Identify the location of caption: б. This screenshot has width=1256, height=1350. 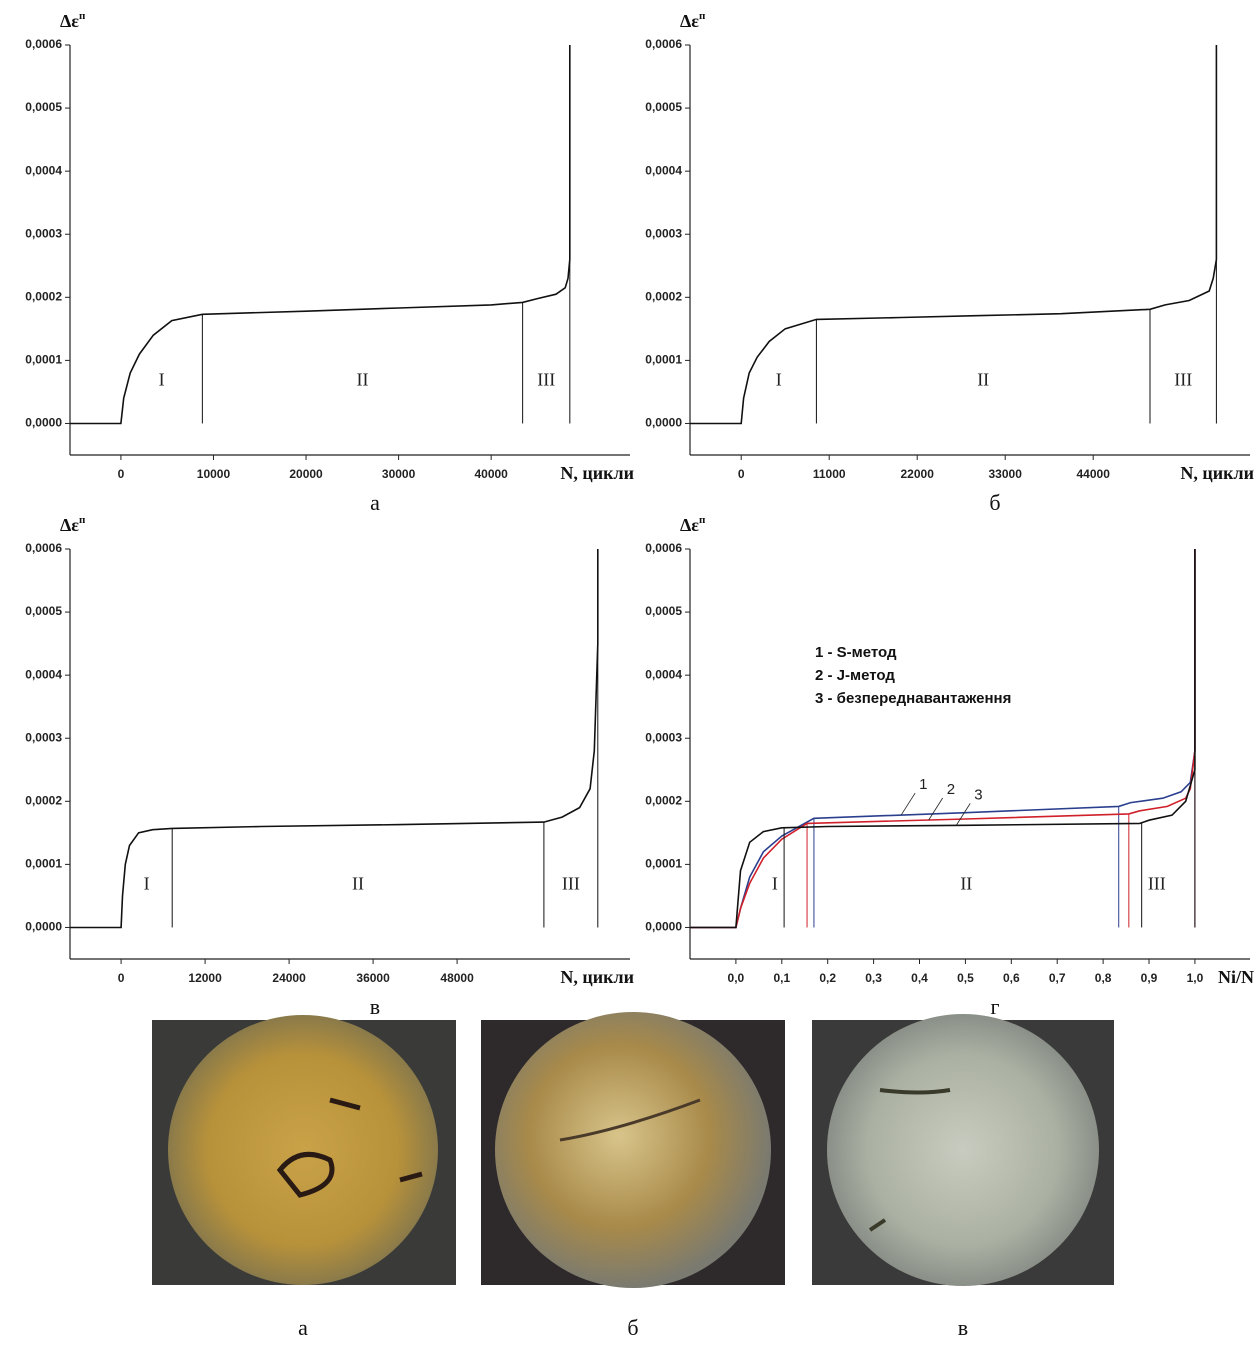
(994, 502).